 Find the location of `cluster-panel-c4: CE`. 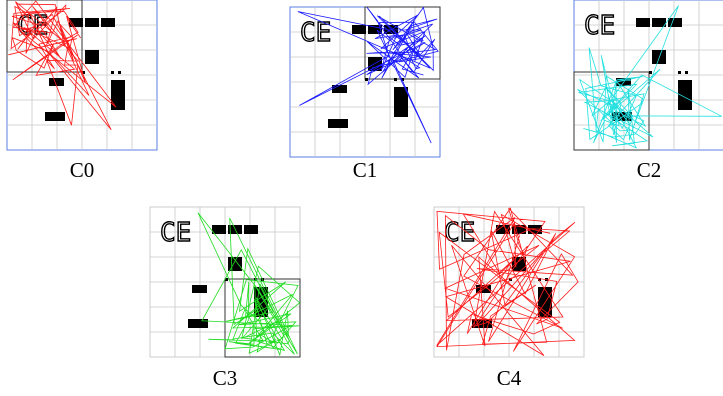

cluster-panel-c4: CE is located at coordinates (509, 282).